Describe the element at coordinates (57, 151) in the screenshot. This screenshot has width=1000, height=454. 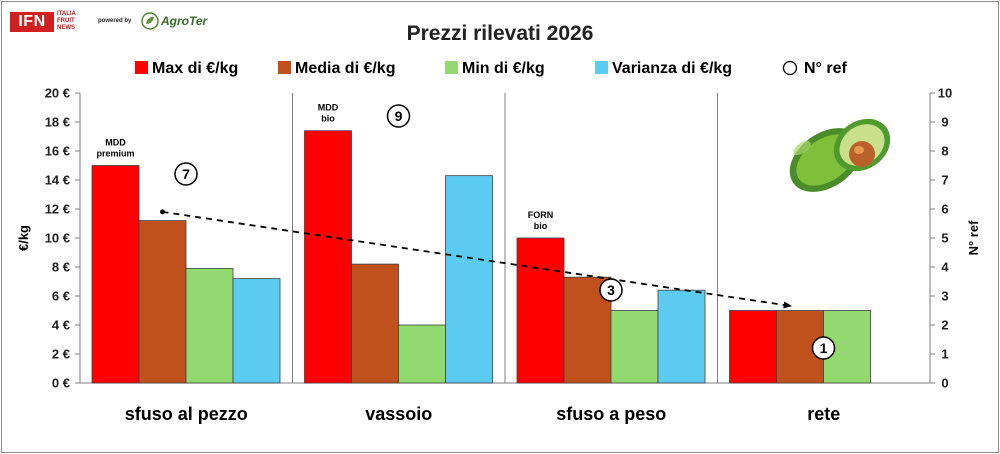
I see `y-tick-label-8: 16 €` at that location.